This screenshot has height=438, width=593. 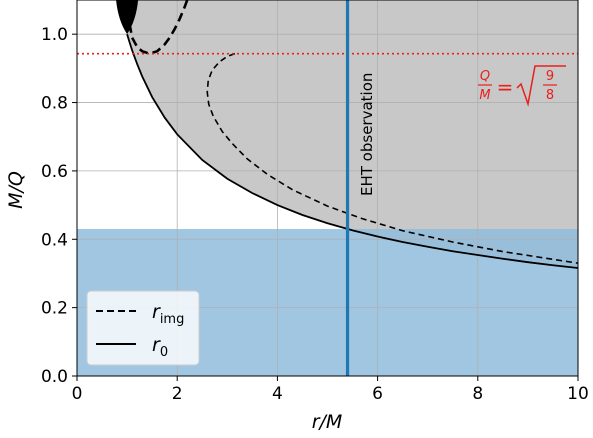 What do you see at coordinates (484, 95) in the screenshot?
I see `annotation-fraction-denominator: M` at bounding box center [484, 95].